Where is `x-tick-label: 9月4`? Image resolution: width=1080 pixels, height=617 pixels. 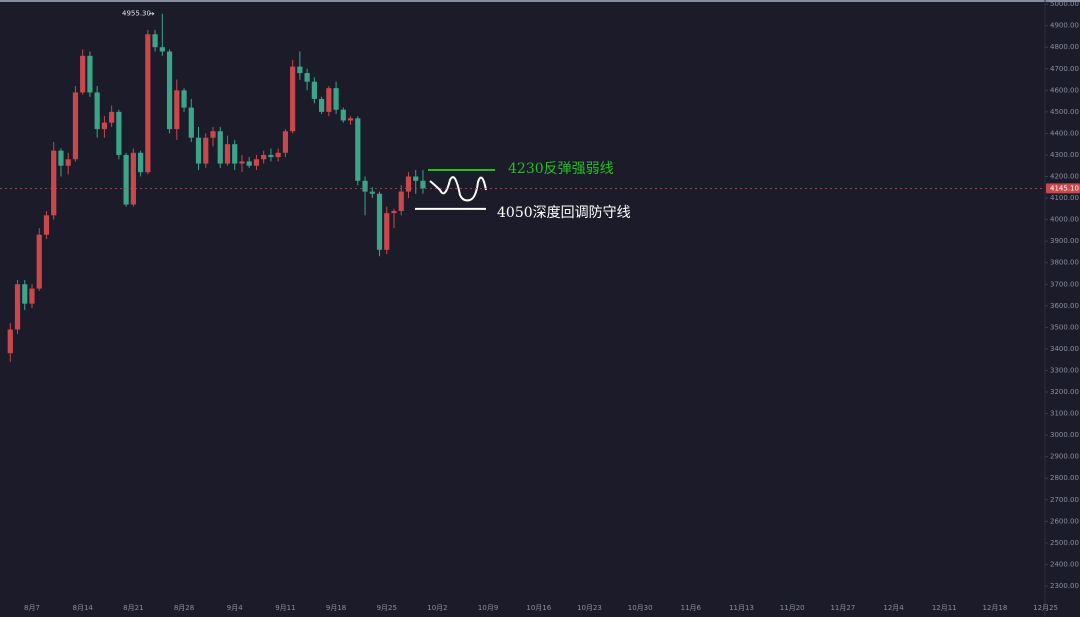 x-tick-label: 9月4 is located at coordinates (235, 608).